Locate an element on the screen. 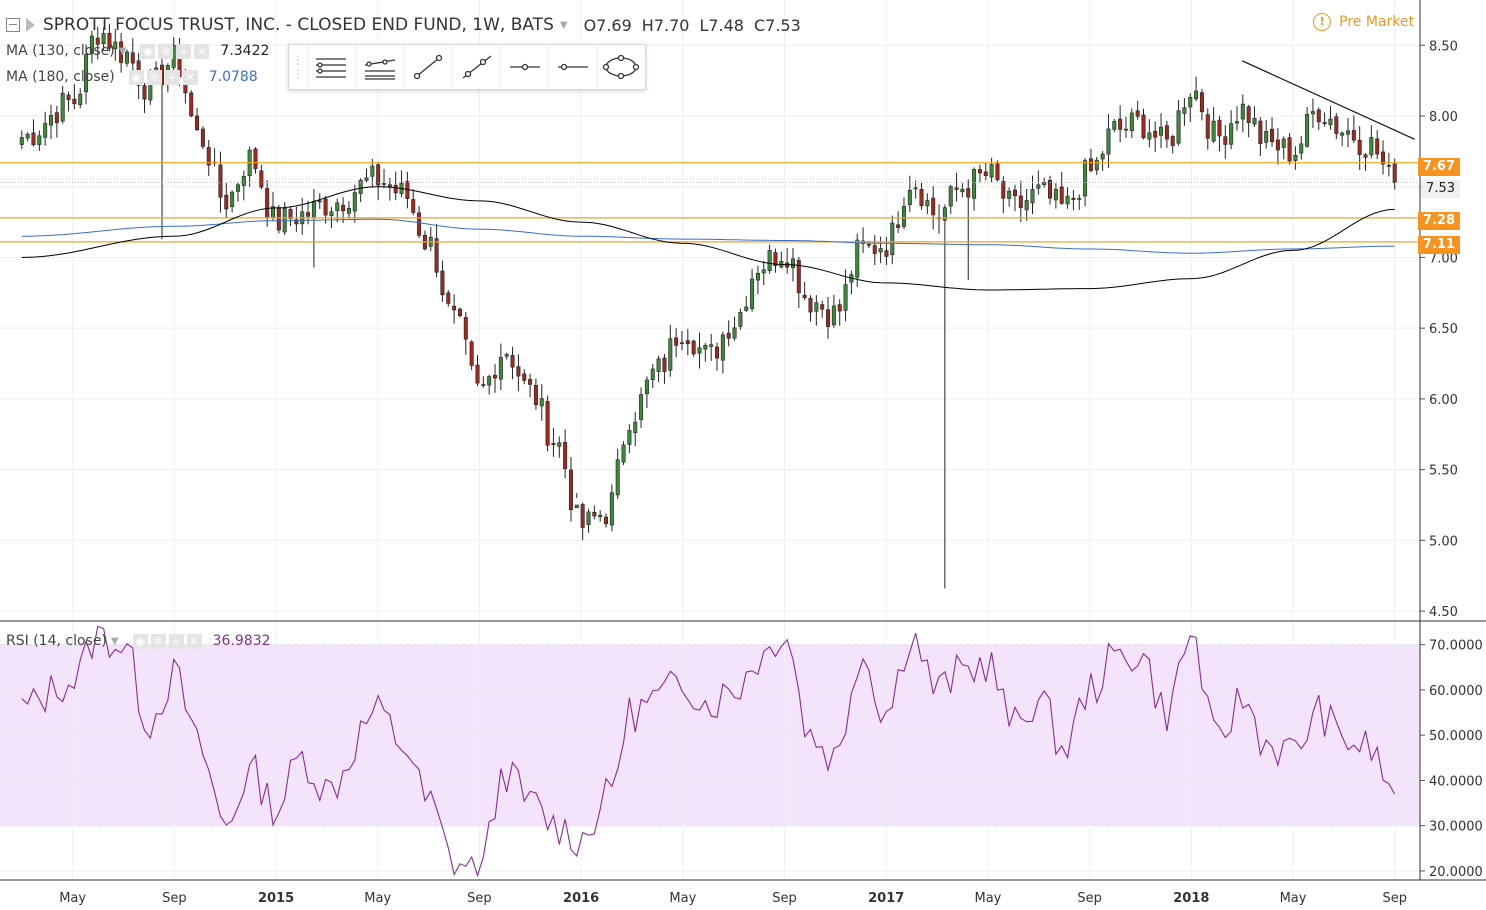 The image size is (1486, 910). drag-handle-icon: ⋮ ⋮ is located at coordinates (298, 67).